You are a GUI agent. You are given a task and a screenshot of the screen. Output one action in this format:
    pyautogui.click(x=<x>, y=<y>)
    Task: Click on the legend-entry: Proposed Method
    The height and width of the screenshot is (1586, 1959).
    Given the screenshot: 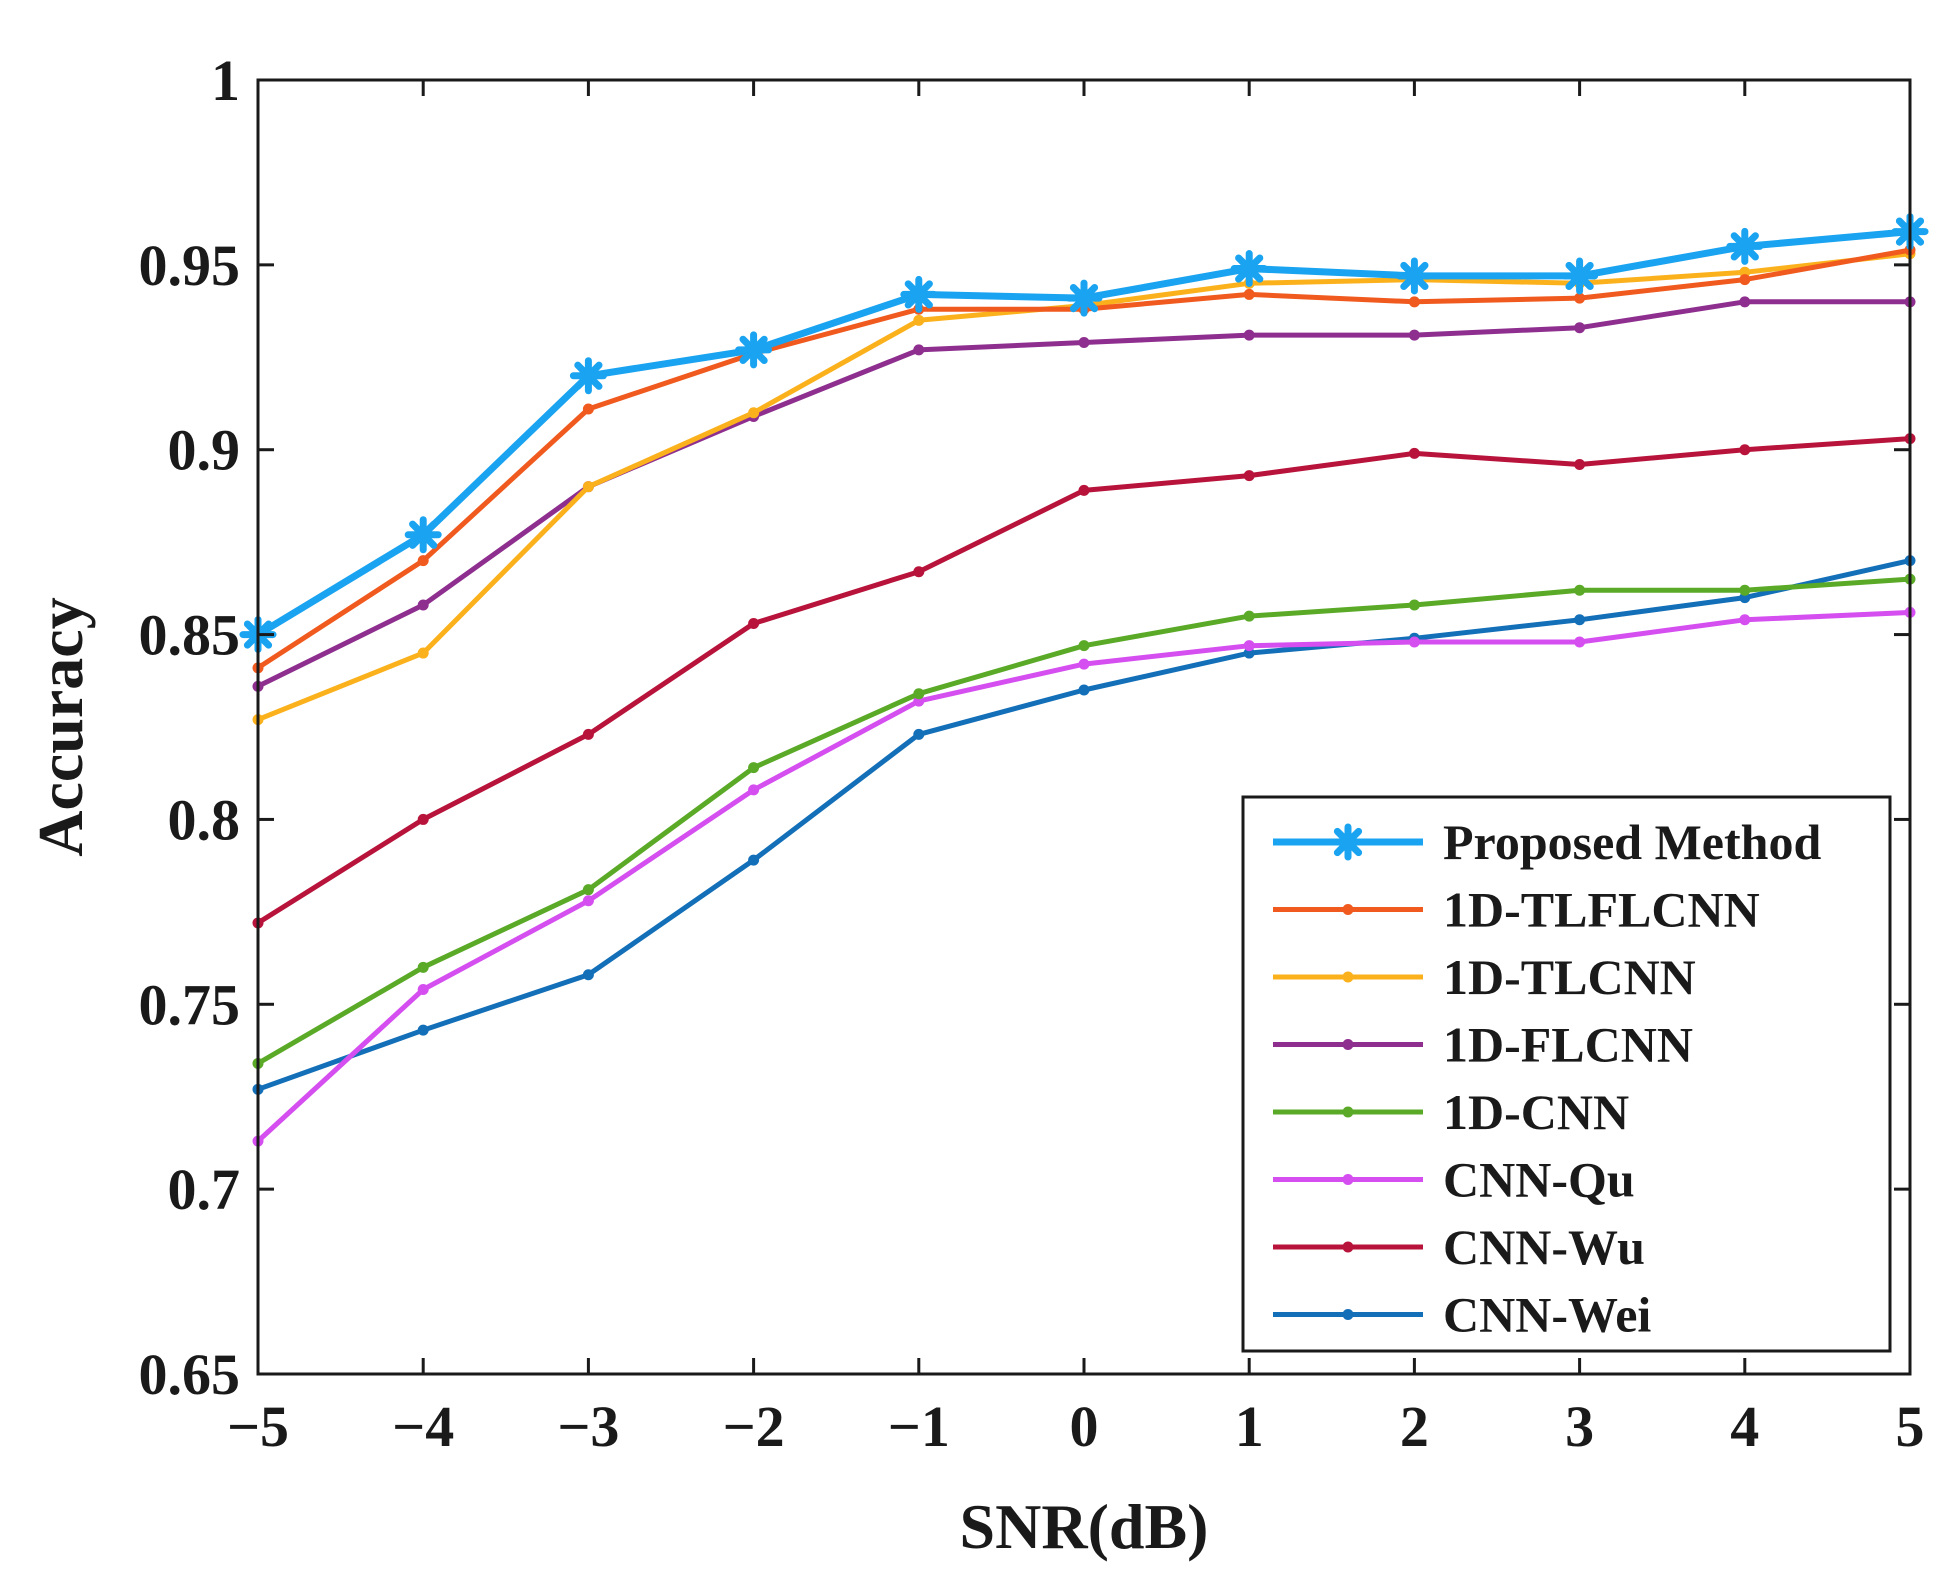 What is the action you would take?
    pyautogui.click(x=1547, y=842)
    